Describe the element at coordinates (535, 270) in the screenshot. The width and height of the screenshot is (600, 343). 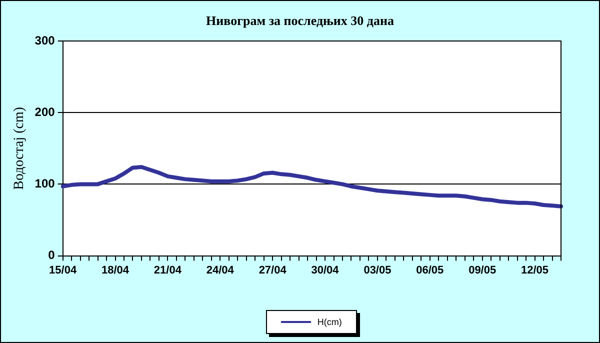
I see `x-tick-label: 12/05` at that location.